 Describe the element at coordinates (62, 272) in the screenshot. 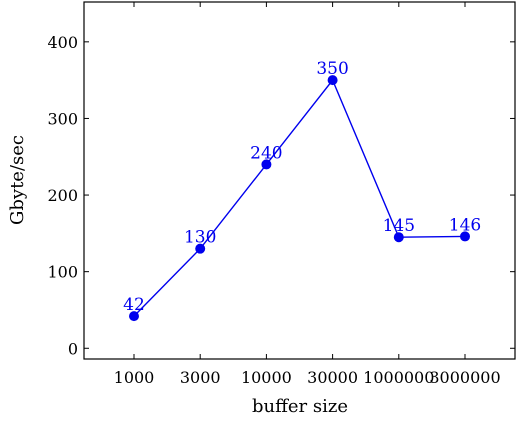

I see `y-tick-label: 100` at that location.